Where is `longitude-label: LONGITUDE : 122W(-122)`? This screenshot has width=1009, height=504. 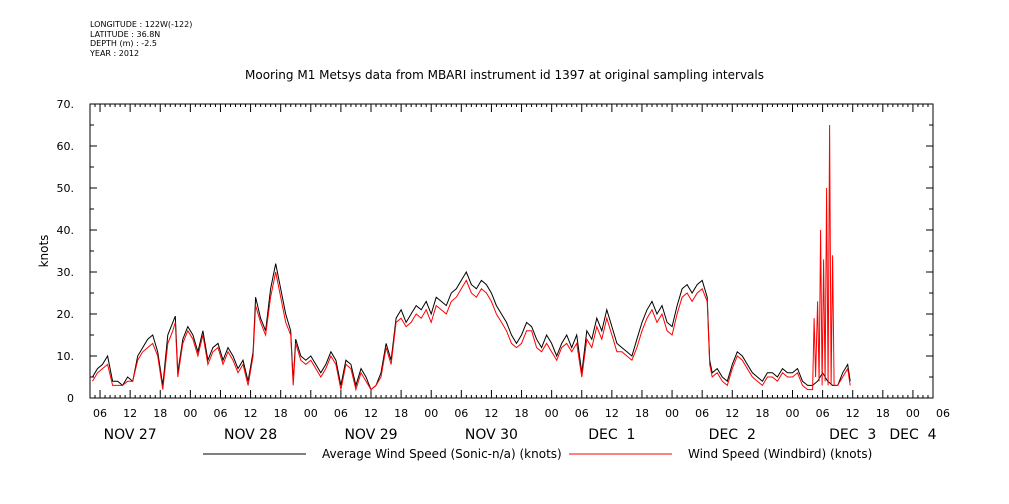 longitude-label: LONGITUDE : 122W(-122) is located at coordinates (141, 24).